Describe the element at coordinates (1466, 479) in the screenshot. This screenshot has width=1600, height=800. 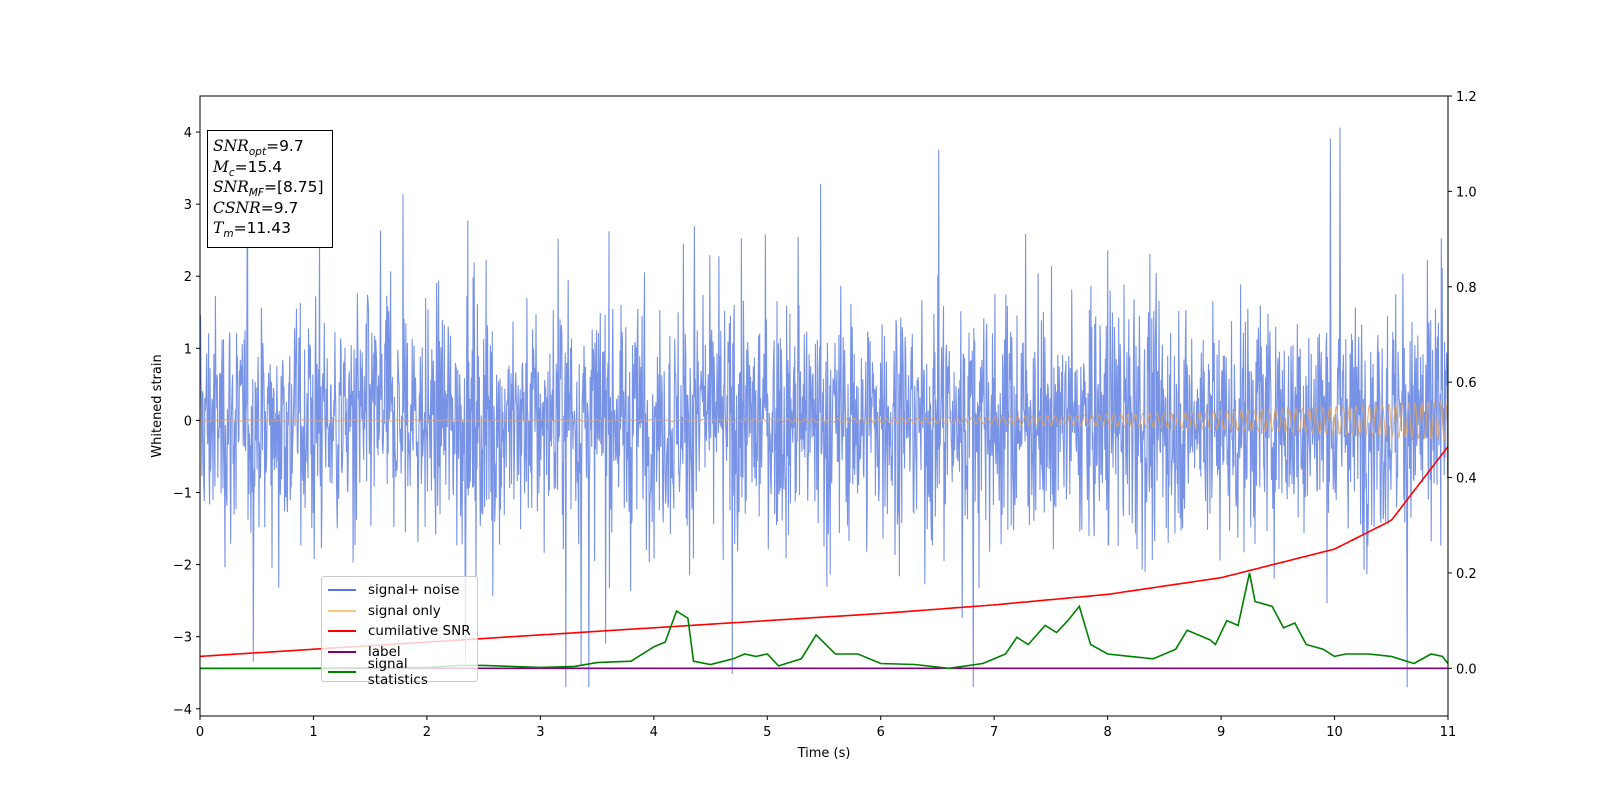
I see `y-right-tick-label: 0.4` at that location.